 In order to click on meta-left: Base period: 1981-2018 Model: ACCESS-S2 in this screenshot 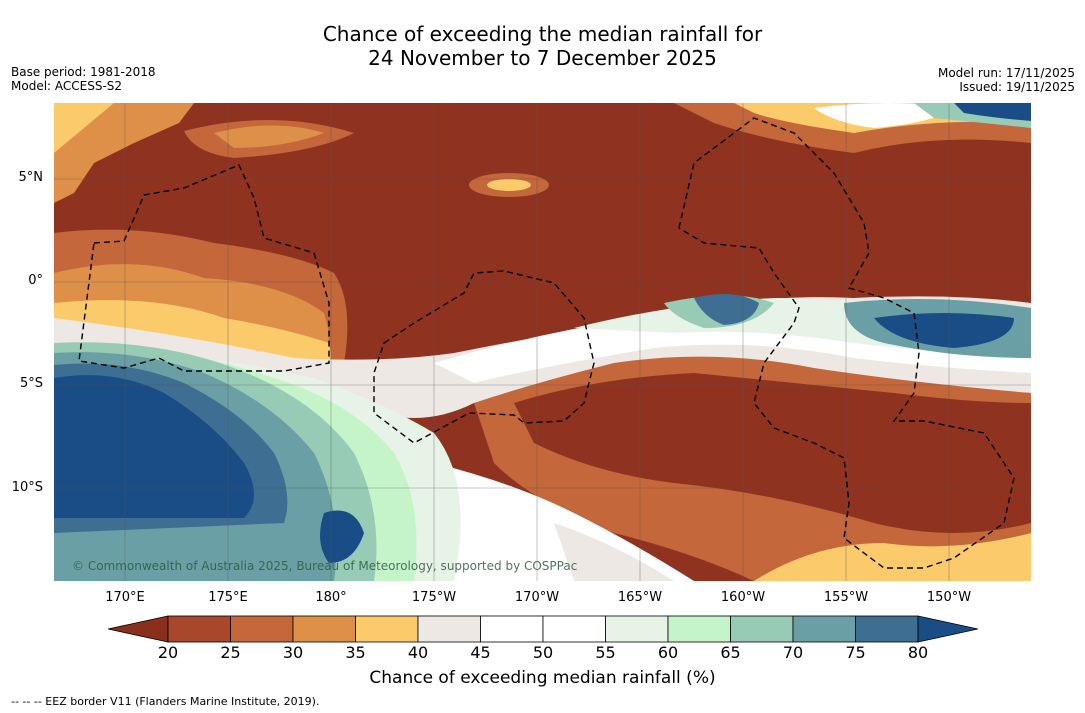, I will do `click(83, 79)`.